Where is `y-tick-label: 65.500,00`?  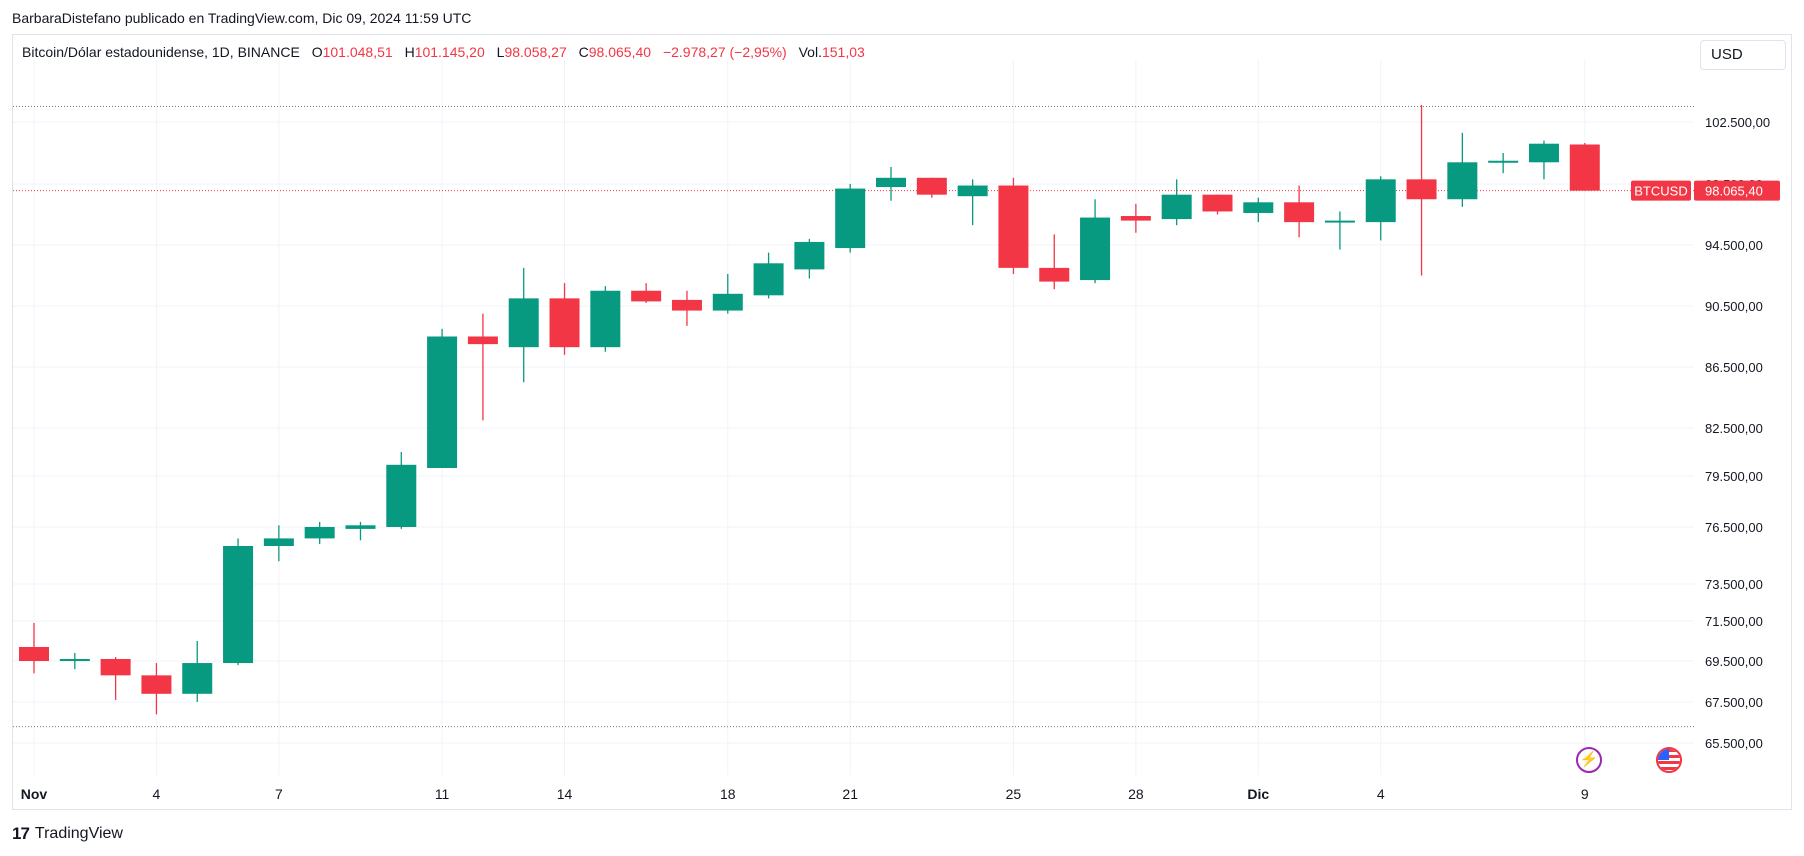
y-tick-label: 65.500,00 is located at coordinates (1734, 743).